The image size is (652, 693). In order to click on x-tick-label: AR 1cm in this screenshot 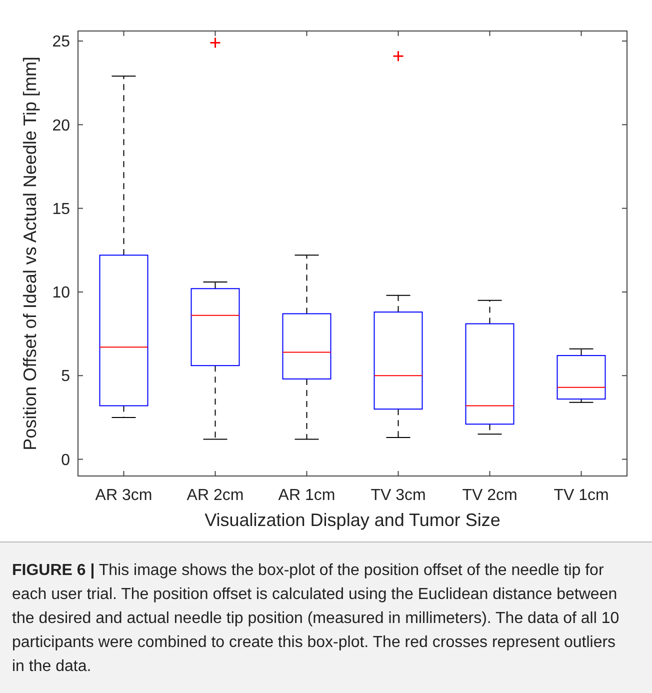, I will do `click(307, 495)`.